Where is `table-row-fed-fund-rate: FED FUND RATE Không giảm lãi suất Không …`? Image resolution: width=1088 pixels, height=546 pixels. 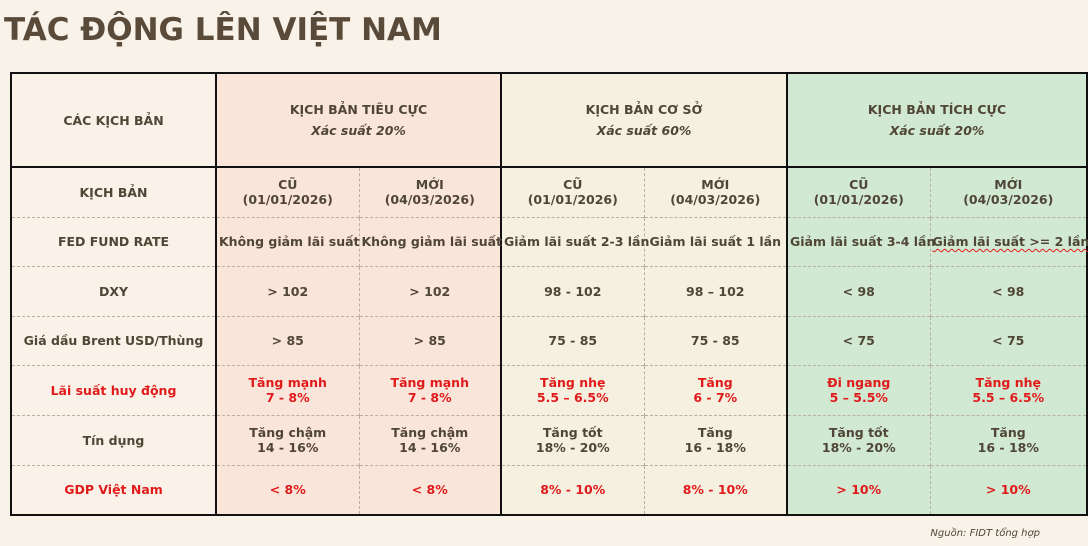
table-row-fed-fund-rate: FED FUND RATE Không giảm lãi suất Không … is located at coordinates (549, 241).